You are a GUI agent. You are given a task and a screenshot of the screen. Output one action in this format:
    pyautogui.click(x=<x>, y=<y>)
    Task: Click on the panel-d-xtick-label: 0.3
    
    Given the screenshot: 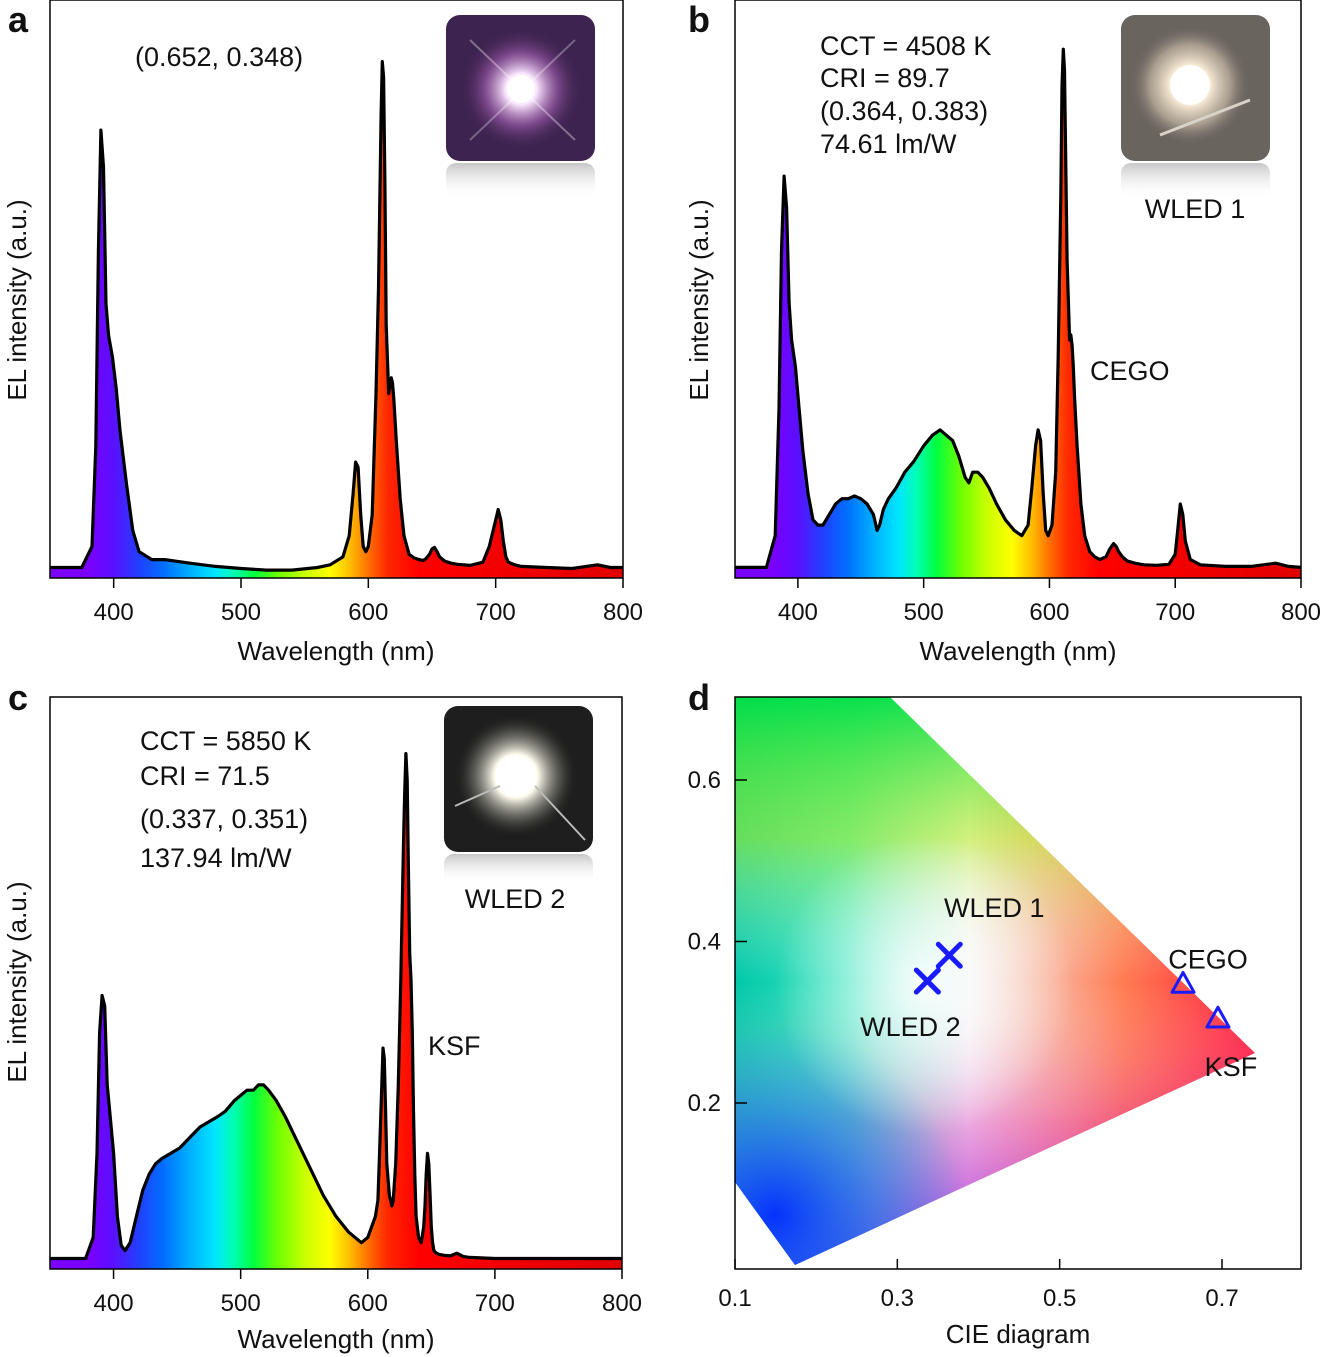 What is the action you would take?
    pyautogui.click(x=897, y=1298)
    